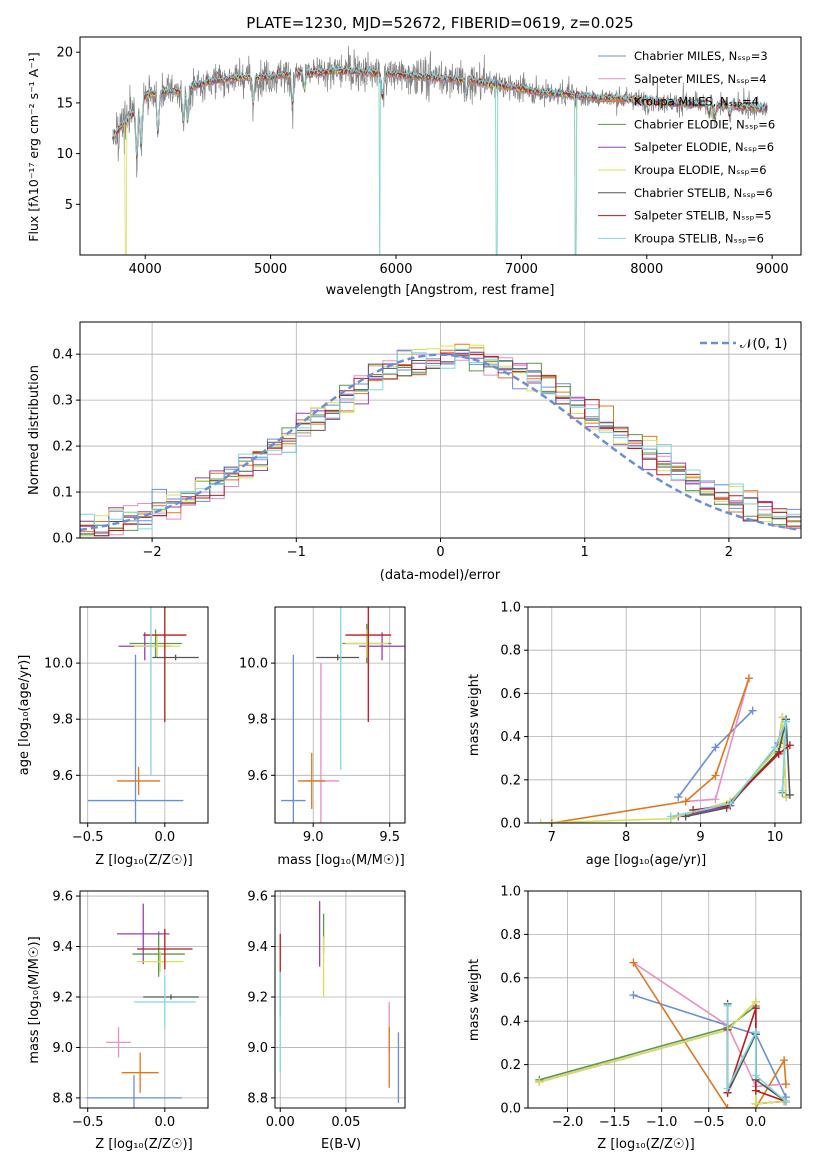  I want to click on residuals-ylabel: Normed distribution, so click(34, 430).